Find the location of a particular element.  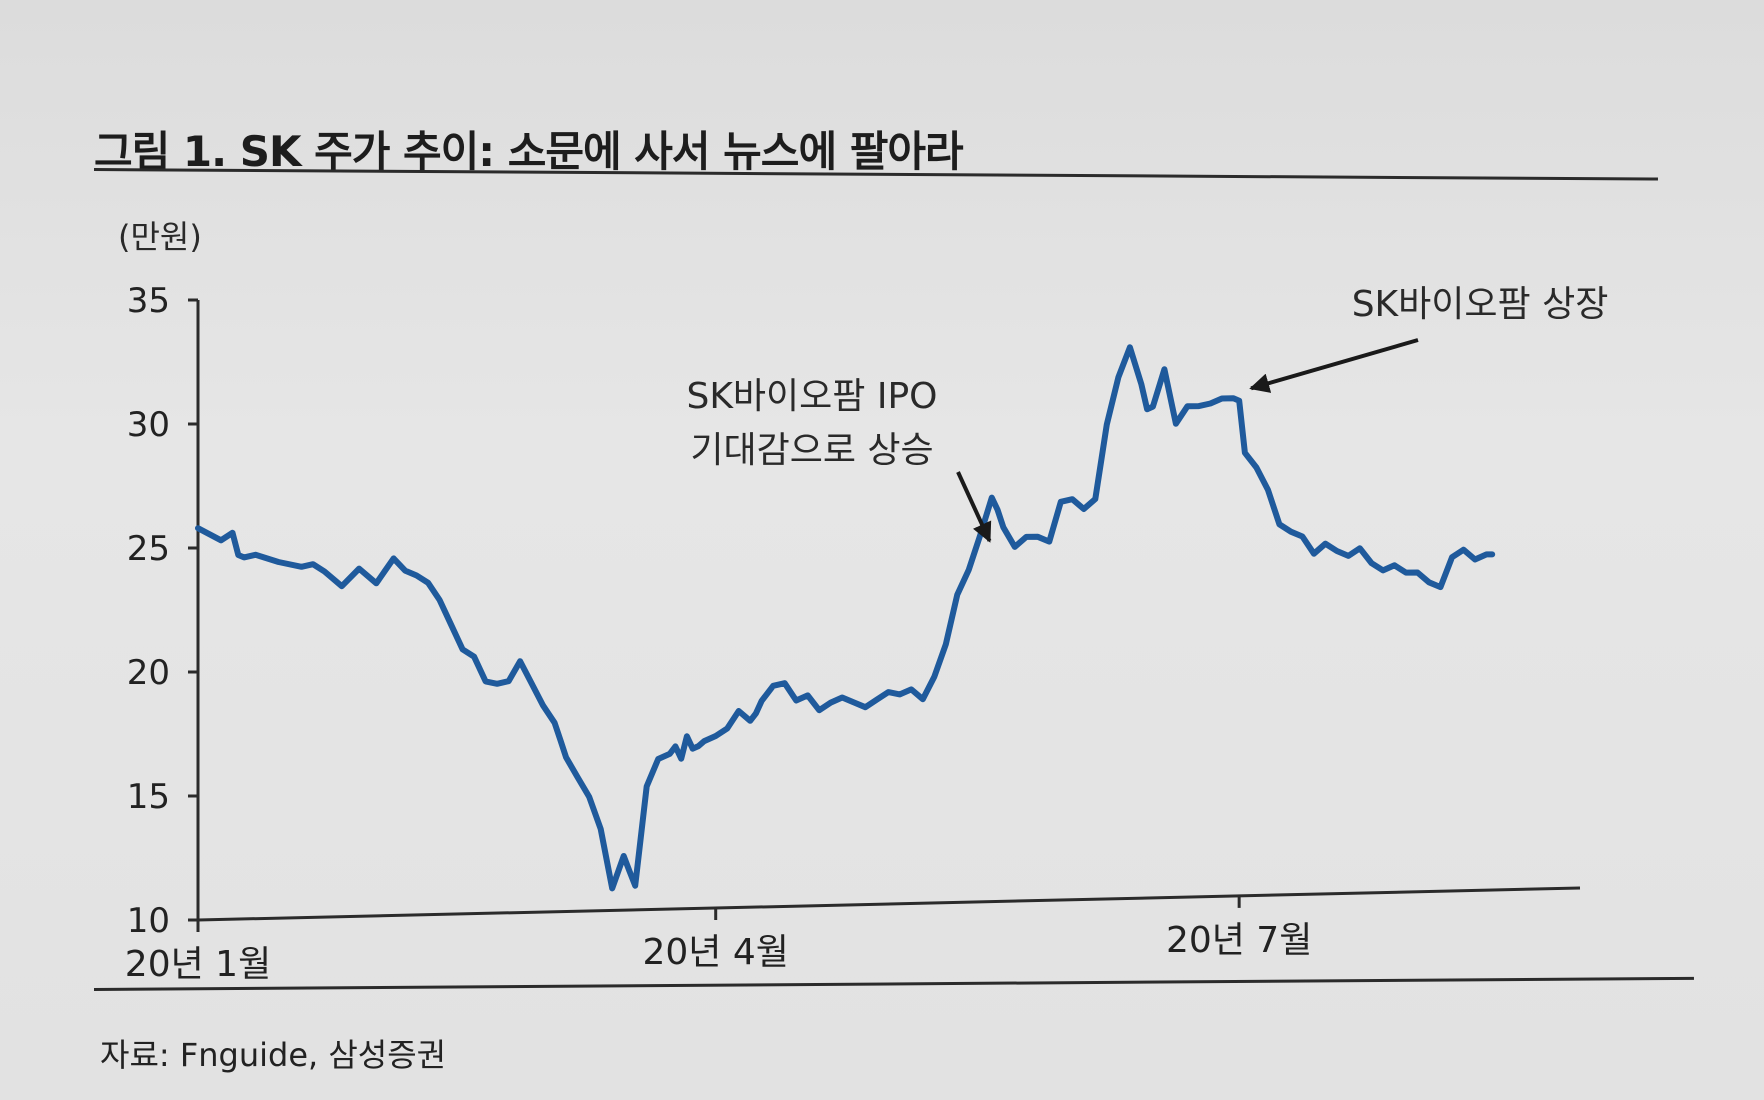

annotation-listing-arrow is located at coordinates (1334, 365).